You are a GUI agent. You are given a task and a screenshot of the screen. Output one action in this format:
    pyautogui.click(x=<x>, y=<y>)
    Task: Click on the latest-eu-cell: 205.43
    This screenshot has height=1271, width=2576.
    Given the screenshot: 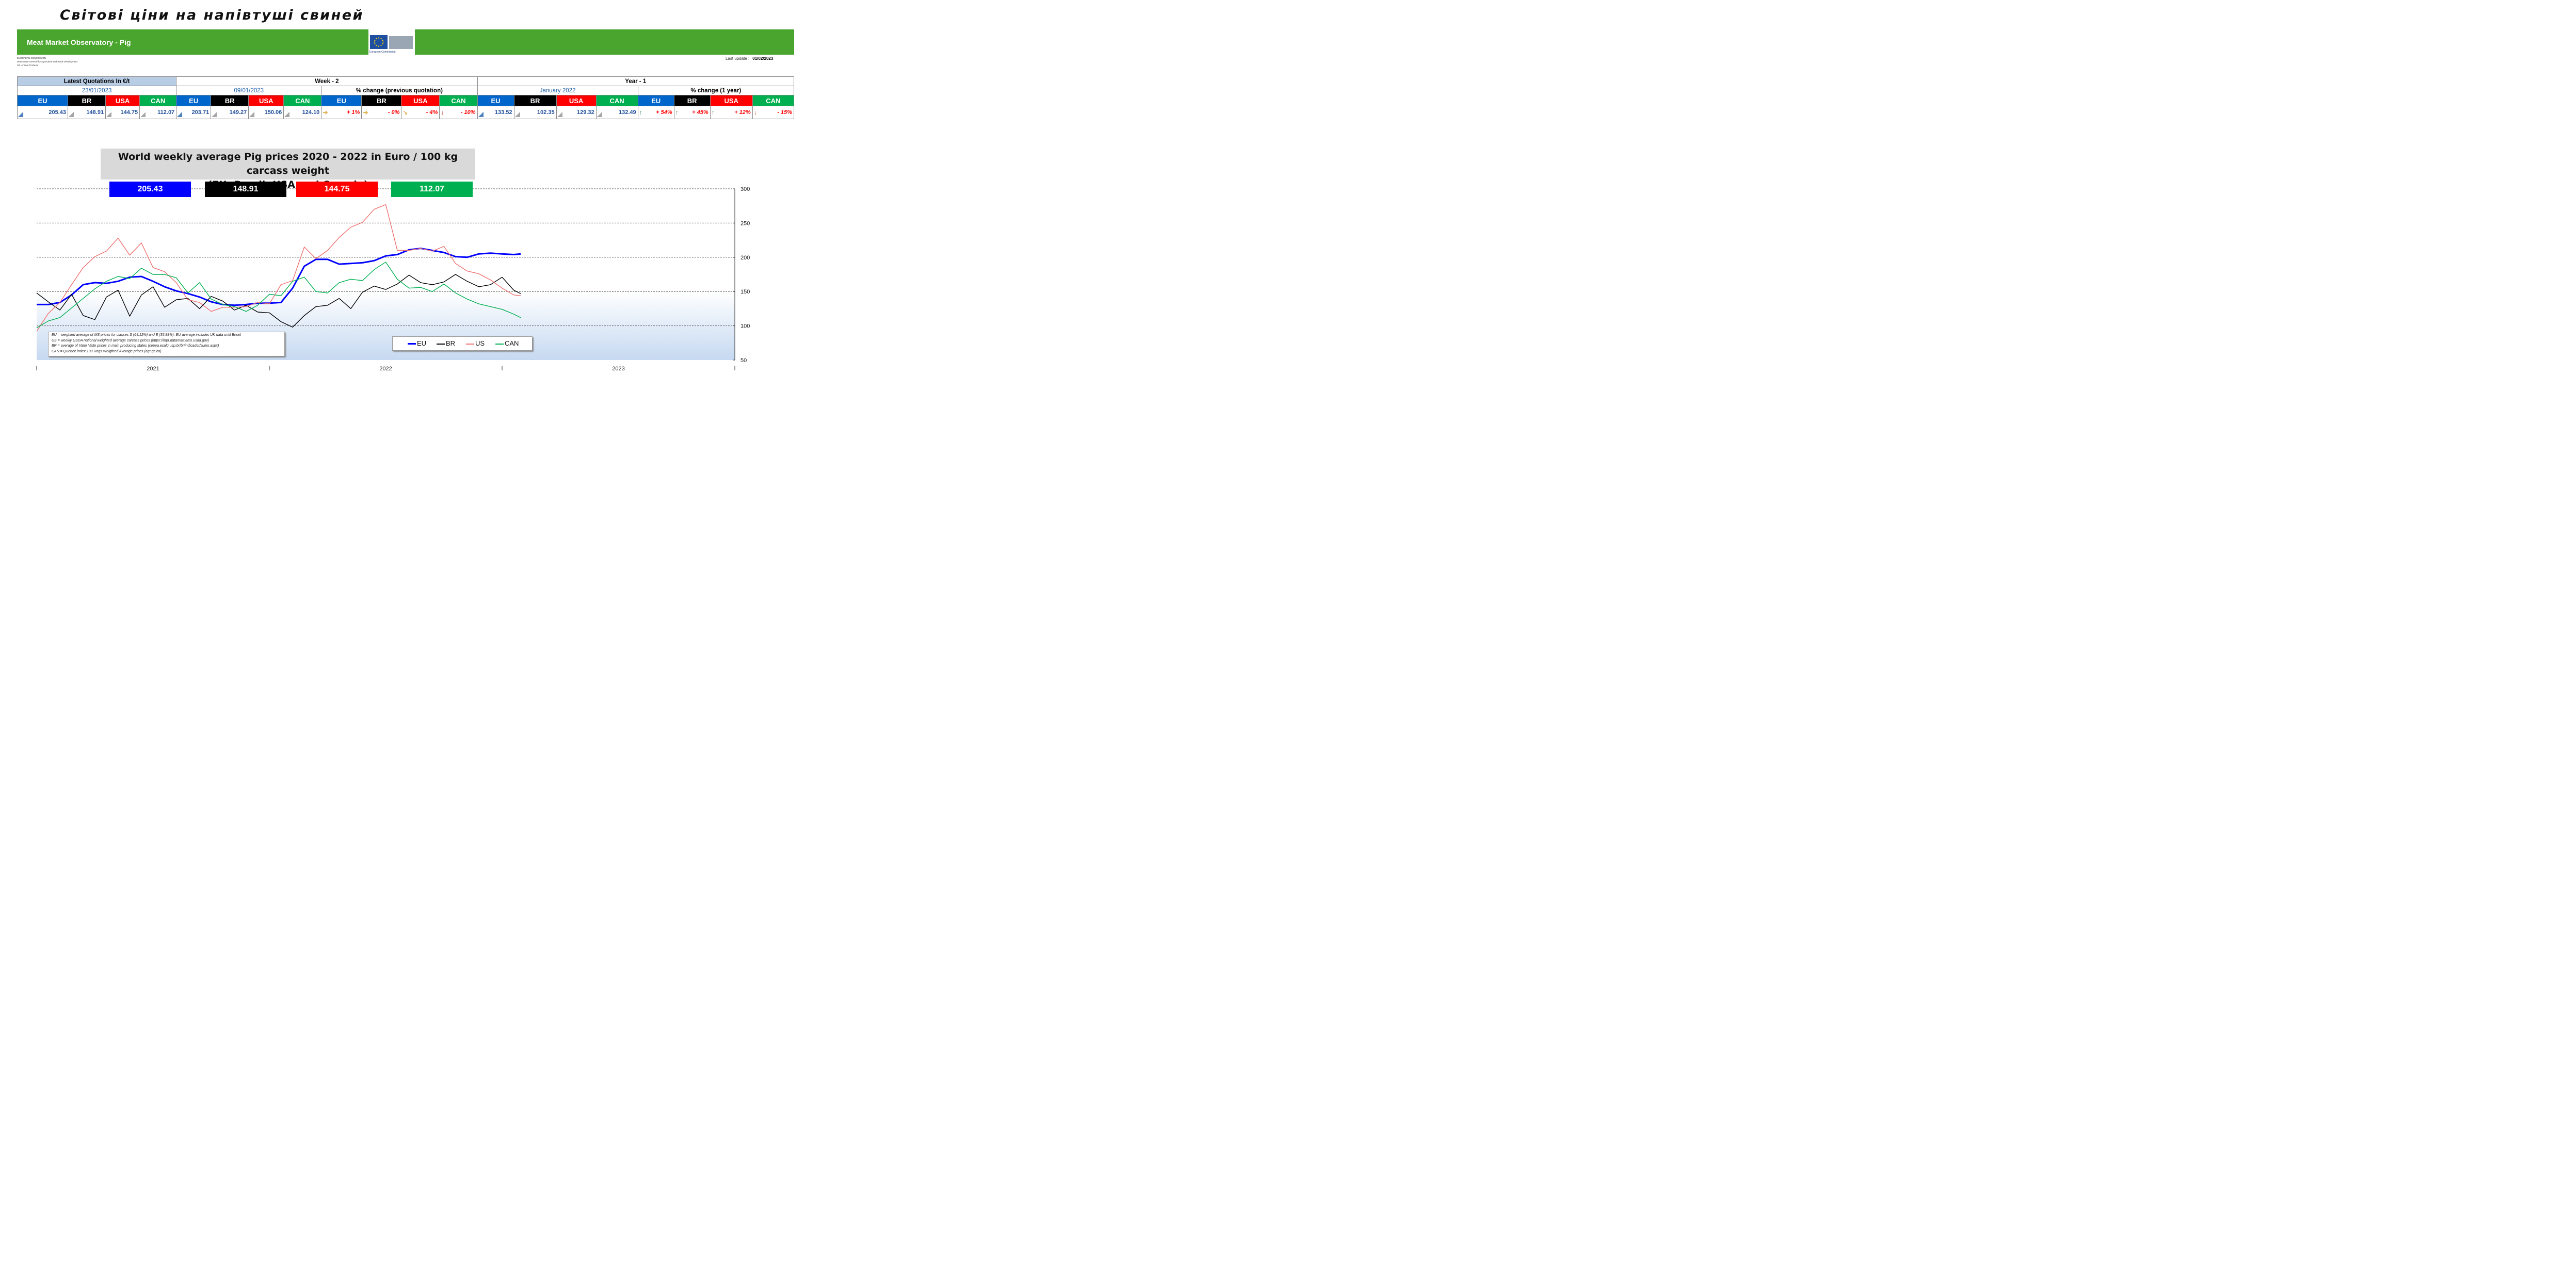 What is the action you would take?
    pyautogui.click(x=43, y=112)
    